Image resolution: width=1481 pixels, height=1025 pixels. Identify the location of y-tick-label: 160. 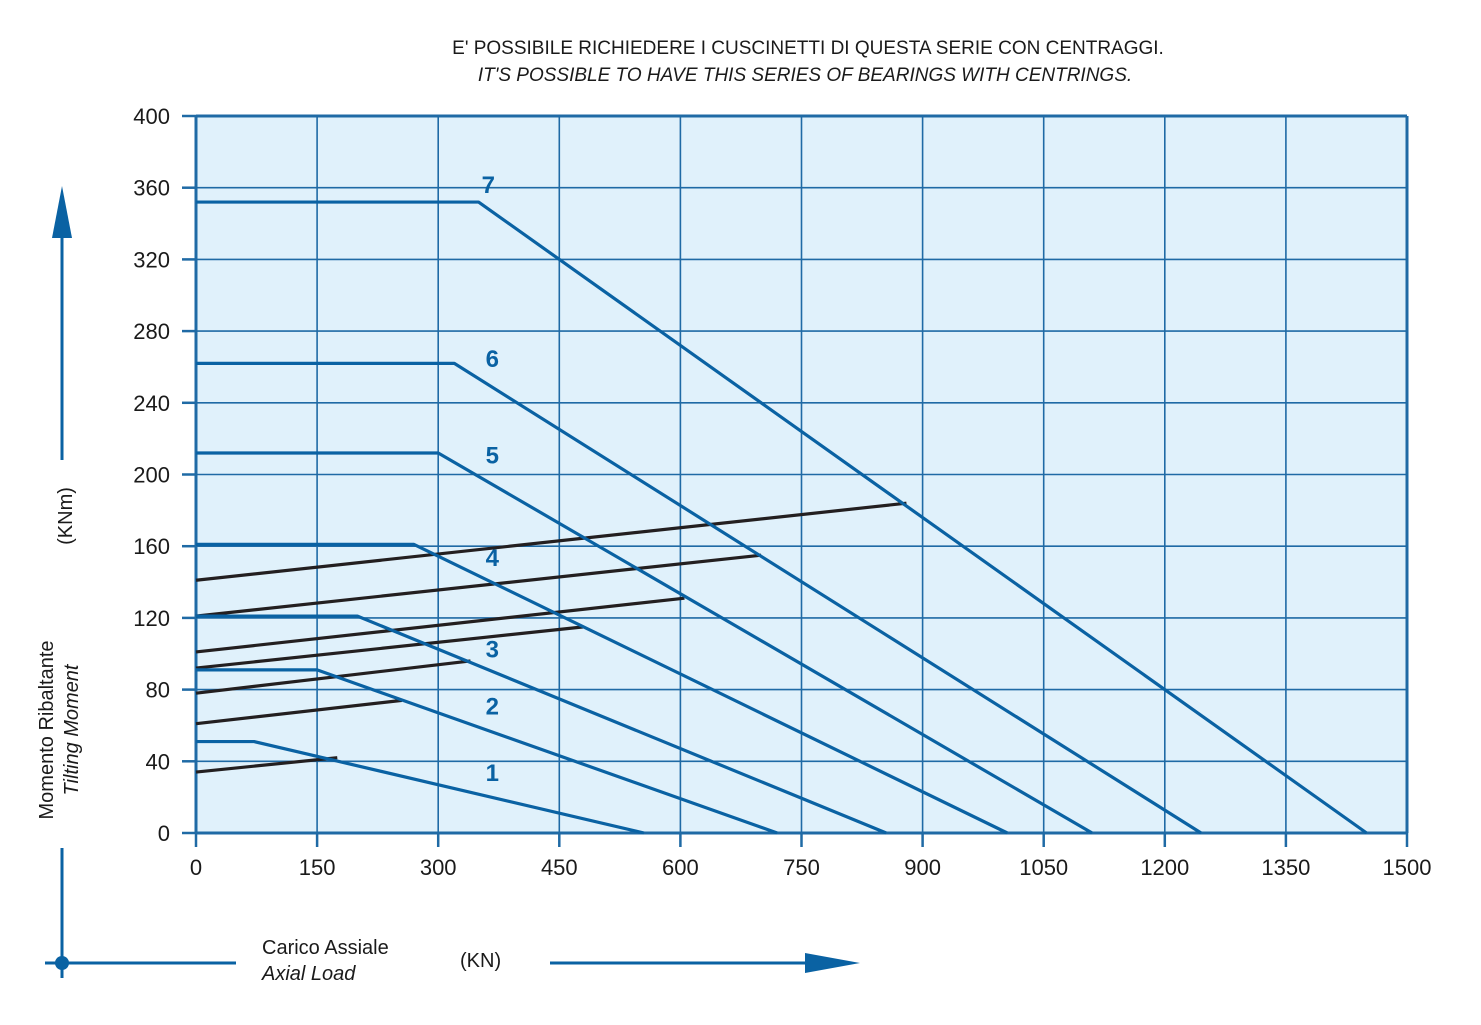
(151, 546).